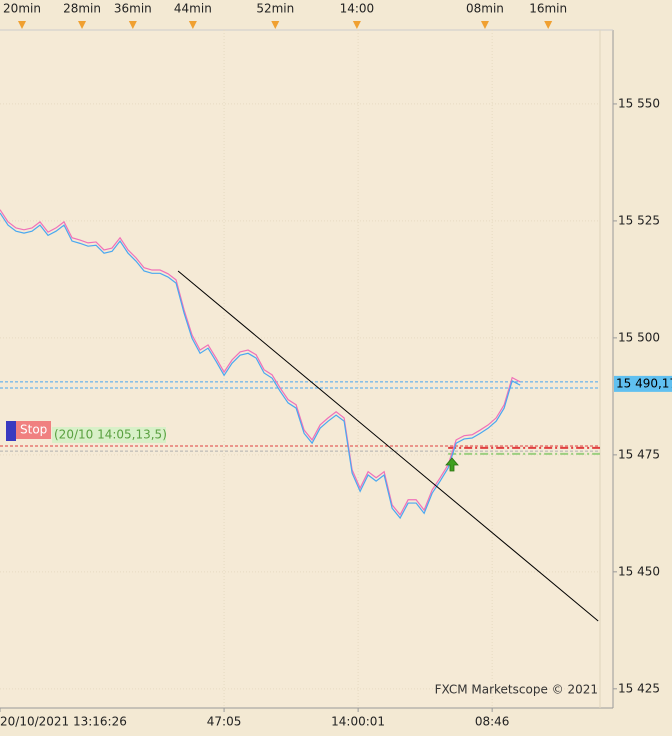  What do you see at coordinates (82, 9) in the screenshot?
I see `x2-tick-label: 28min` at bounding box center [82, 9].